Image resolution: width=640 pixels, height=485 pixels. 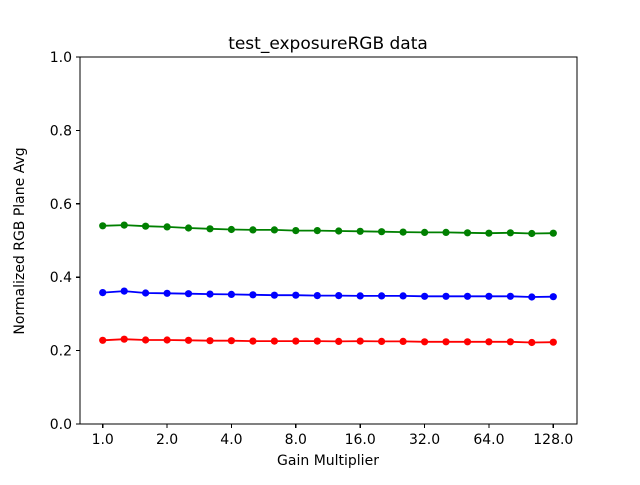 I want to click on y-tick-label: 0.0, so click(x=61, y=425).